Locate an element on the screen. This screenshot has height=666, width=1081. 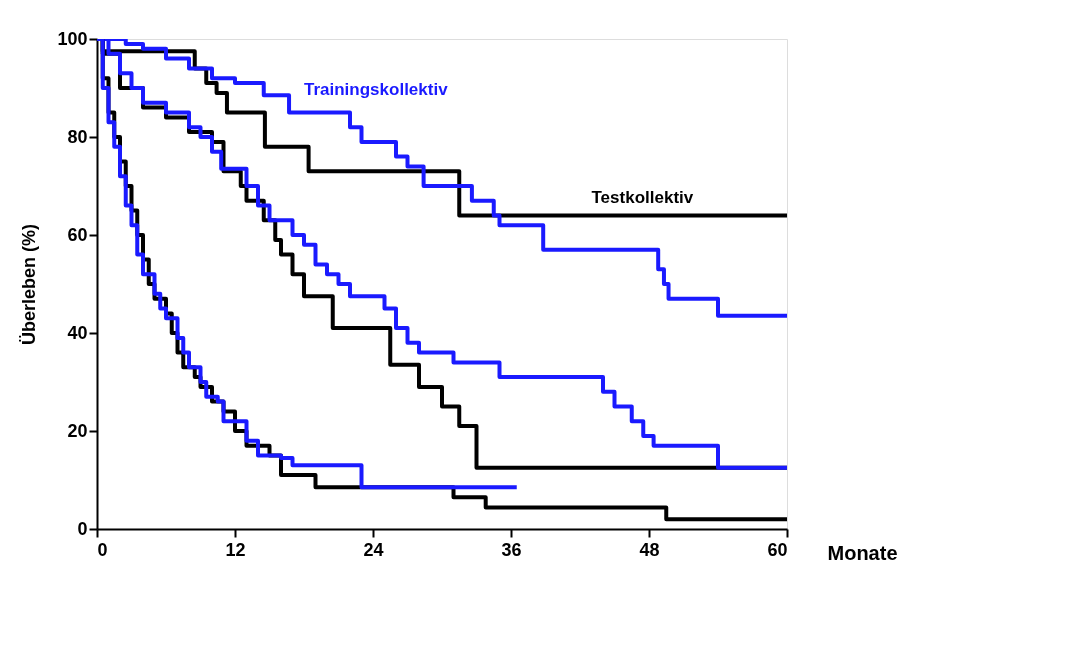
x-tick-label: 48 is located at coordinates (649, 549).